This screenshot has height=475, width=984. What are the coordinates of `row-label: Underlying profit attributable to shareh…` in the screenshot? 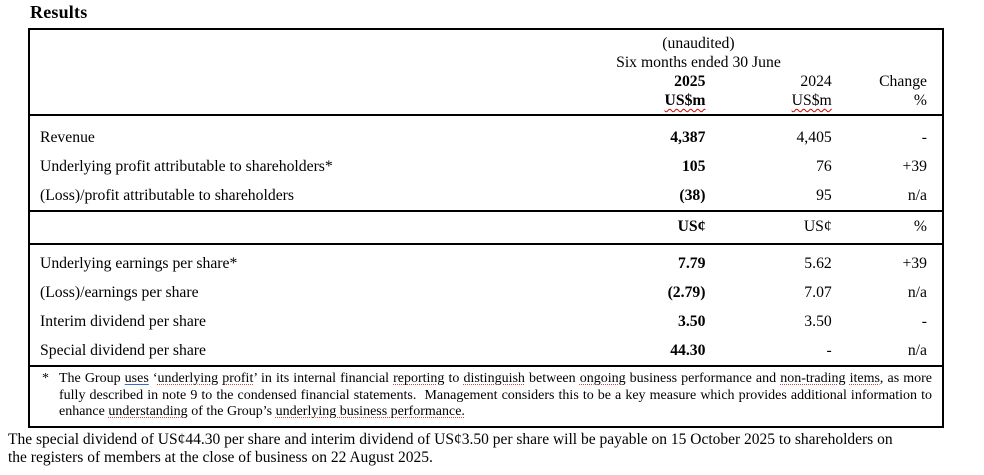 It's located at (186, 166).